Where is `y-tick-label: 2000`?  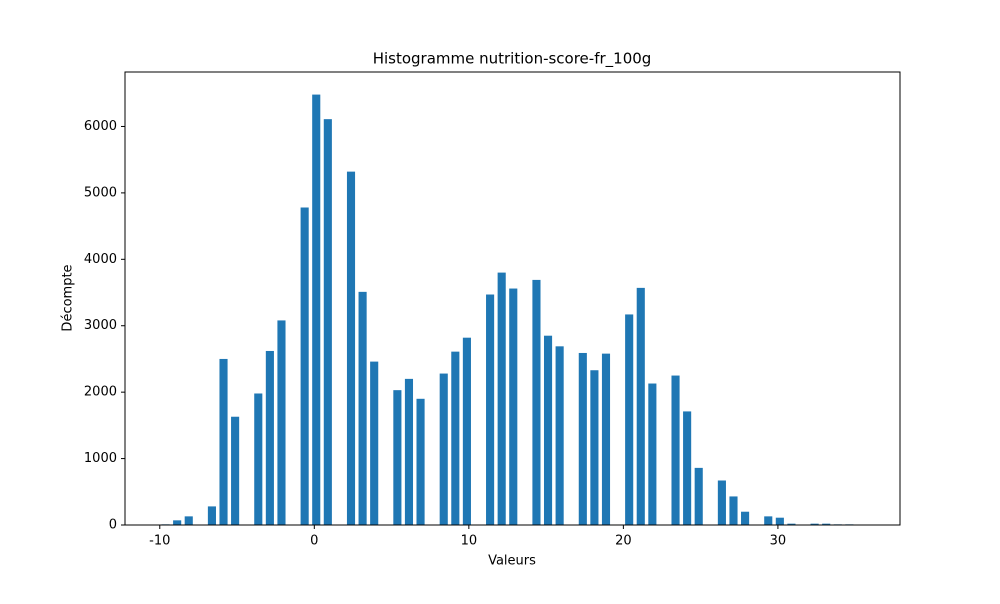
y-tick-label: 2000 is located at coordinates (100, 392).